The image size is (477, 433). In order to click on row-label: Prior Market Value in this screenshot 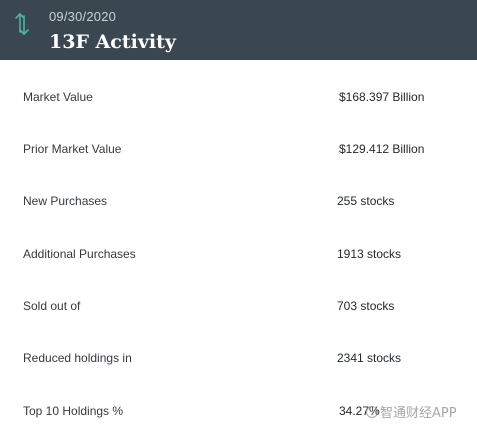, I will do `click(72, 149)`.